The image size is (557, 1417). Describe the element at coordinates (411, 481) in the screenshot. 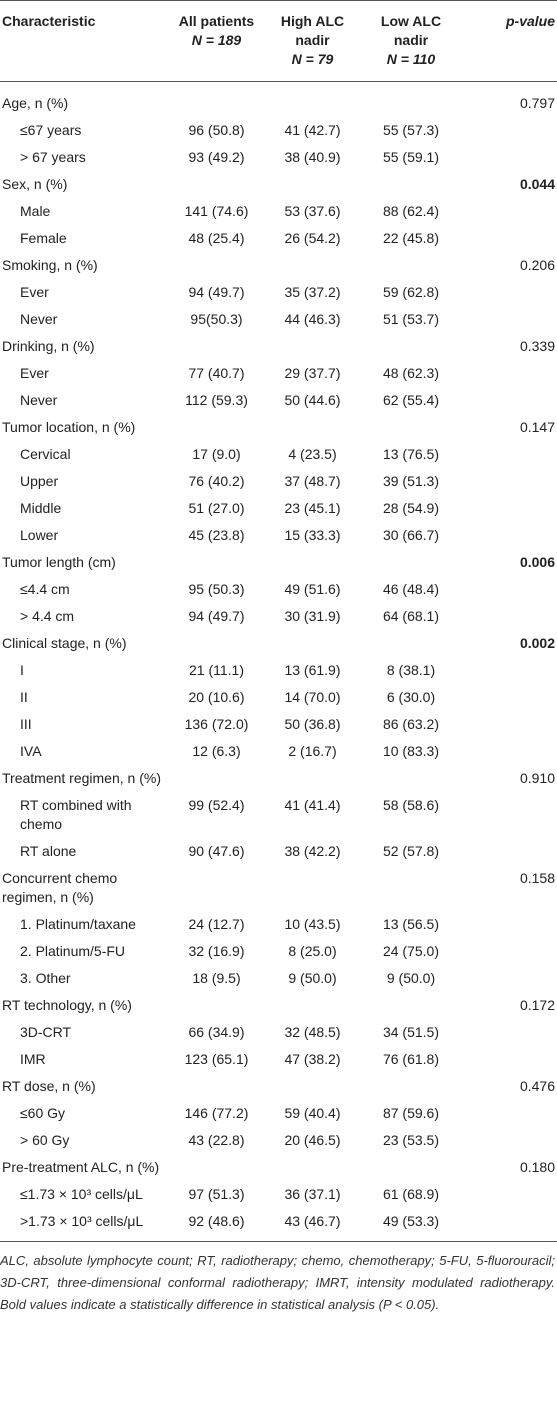

I see `cell-value: 39 (51.3)` at that location.